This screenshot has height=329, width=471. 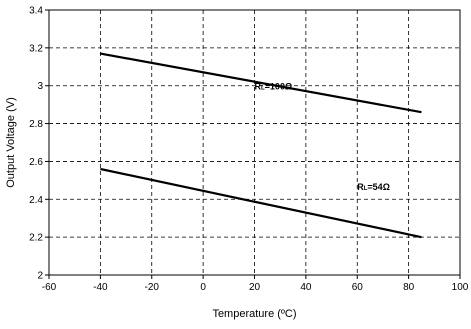 What do you see at coordinates (203, 287) in the screenshot?
I see `x-tick-label: 0` at bounding box center [203, 287].